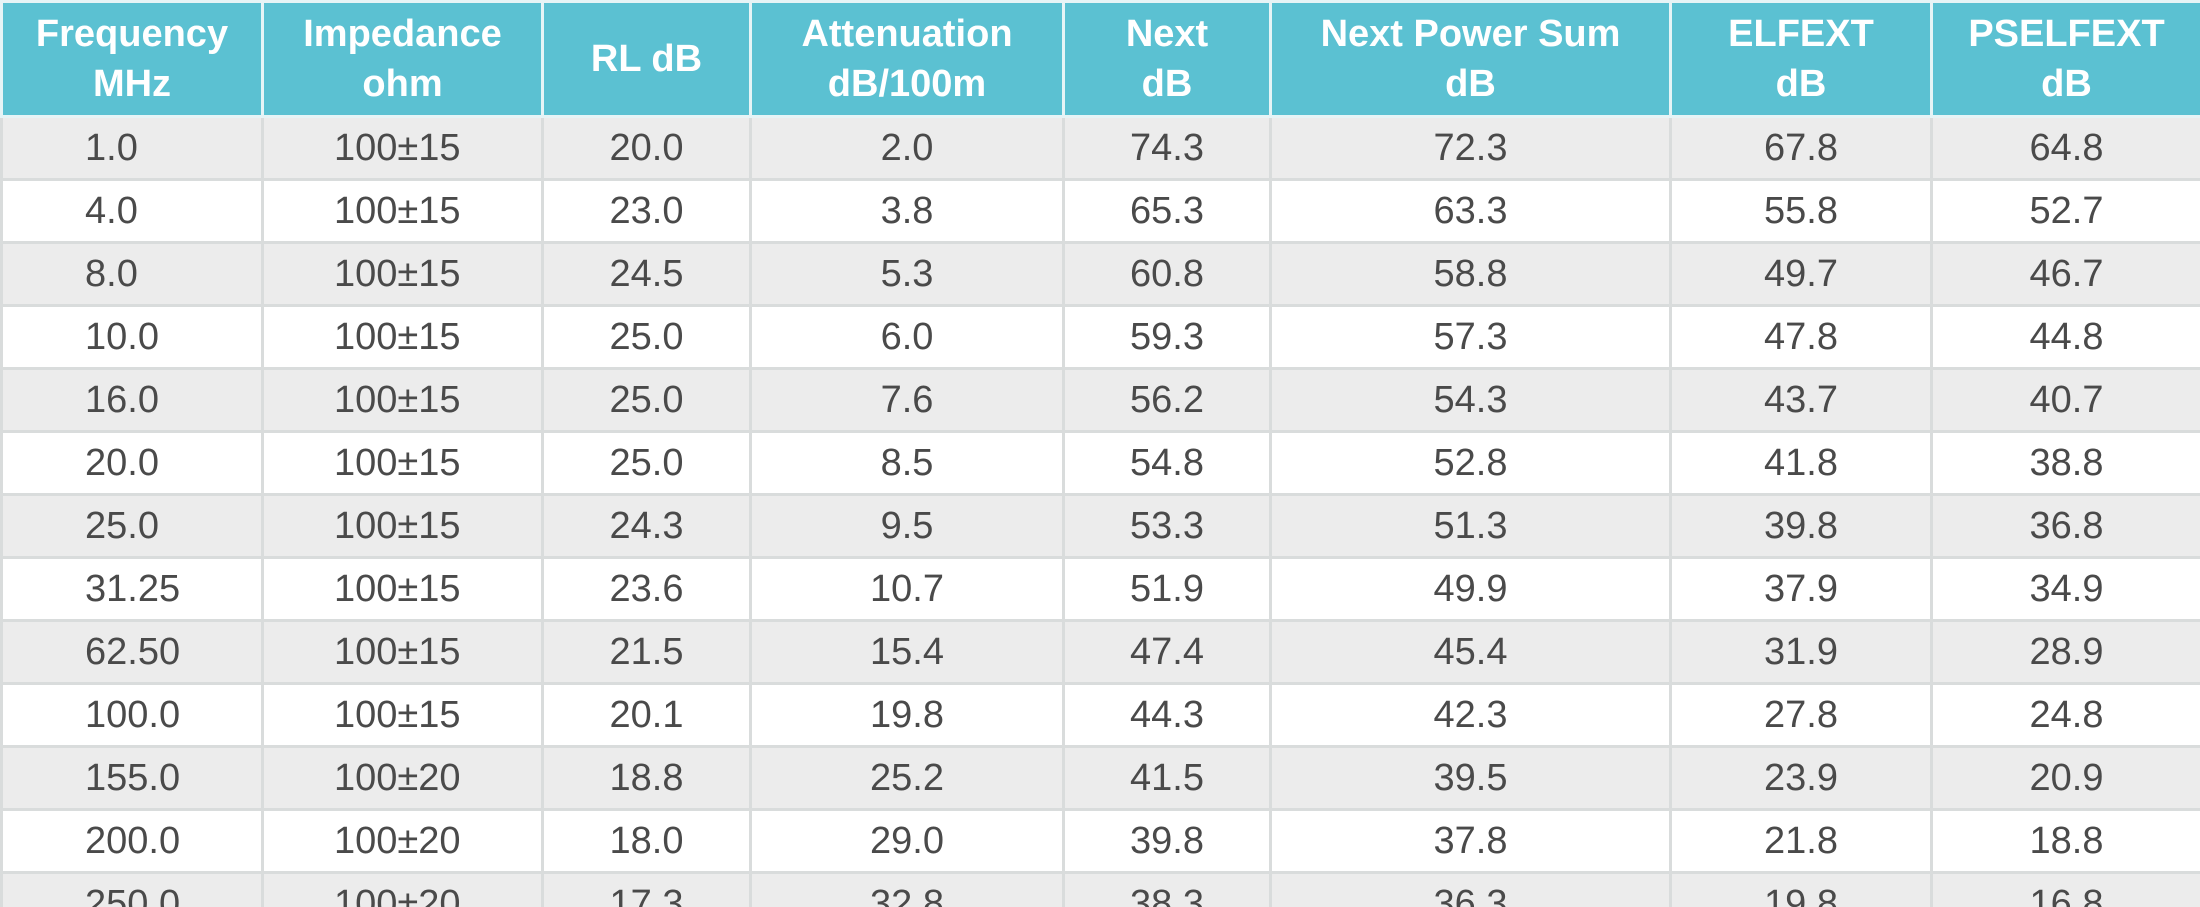 The width and height of the screenshot is (2200, 907). I want to click on table-cell: 20.1, so click(646, 715).